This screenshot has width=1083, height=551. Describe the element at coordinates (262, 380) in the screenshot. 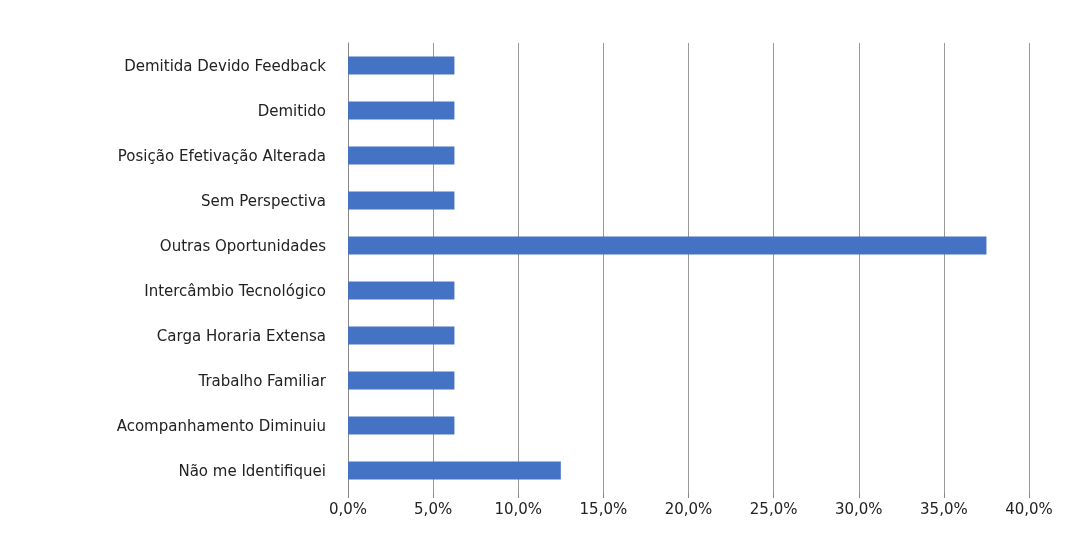

I see `y-tick-label: Trabalho Familiar` at that location.